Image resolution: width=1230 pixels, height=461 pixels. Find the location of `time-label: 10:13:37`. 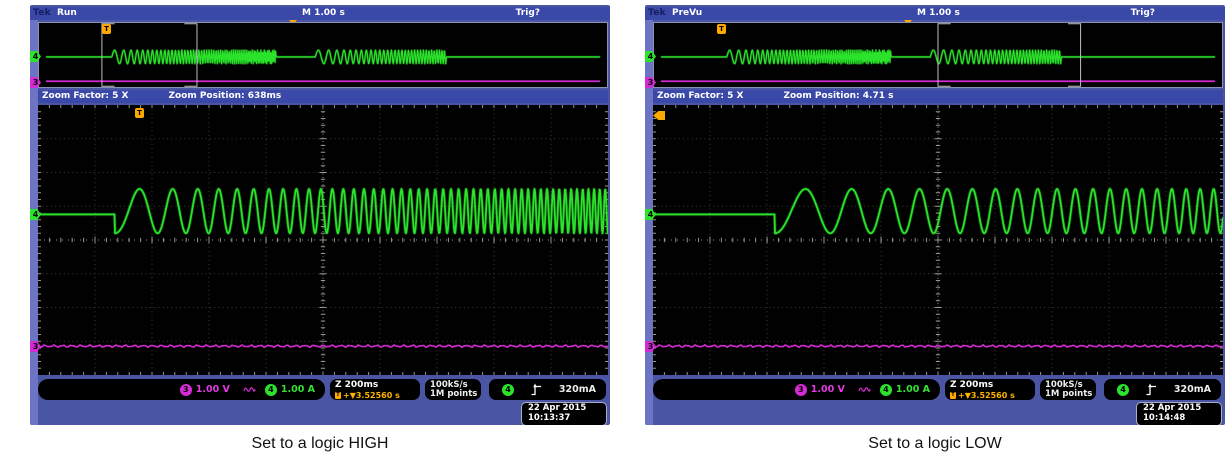

time-label: 10:13:37 is located at coordinates (549, 417).